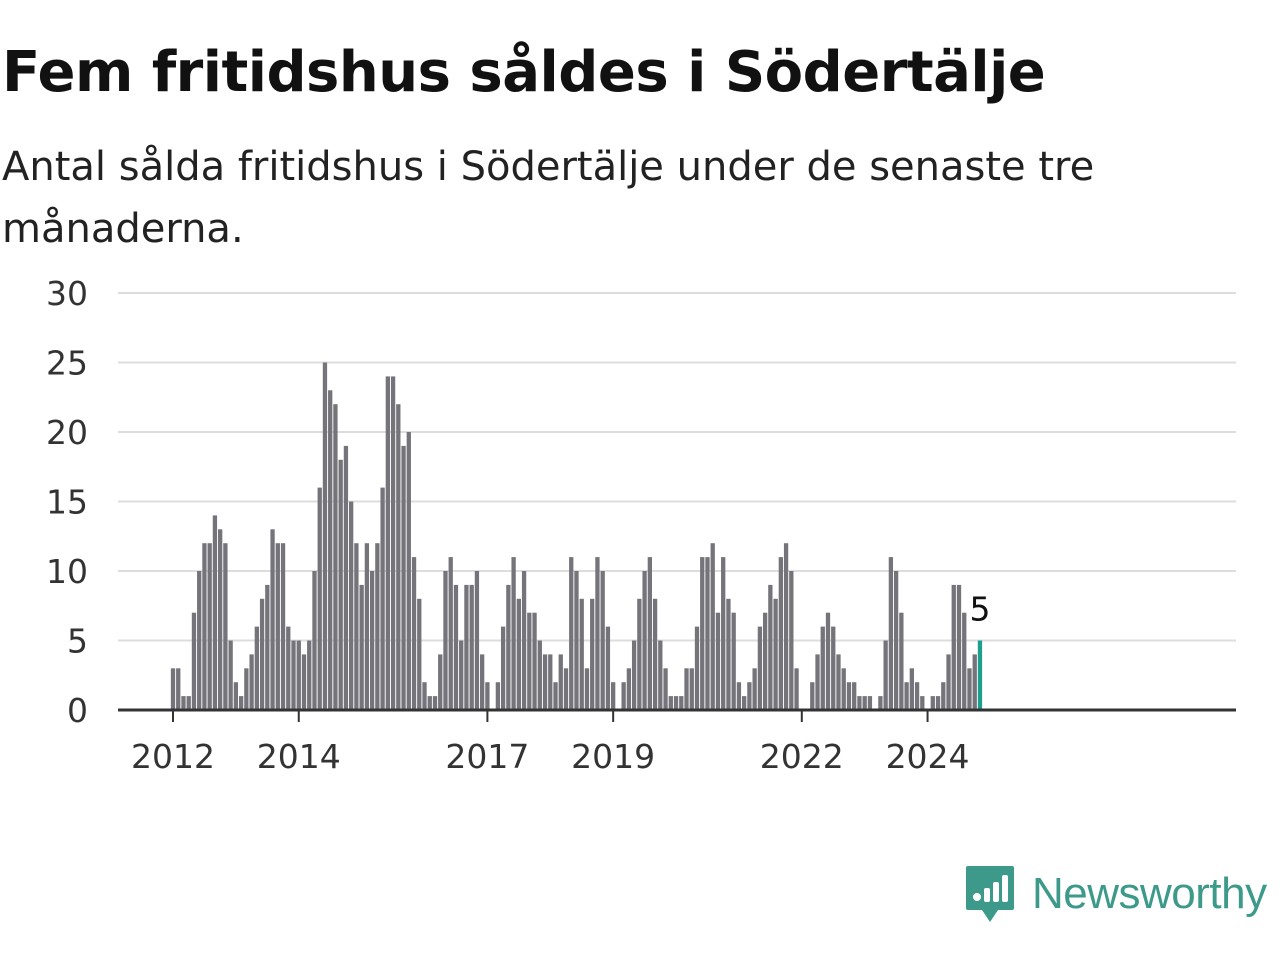 The width and height of the screenshot is (1280, 960). What do you see at coordinates (77, 710) in the screenshot?
I see `y-tick-label: 0` at bounding box center [77, 710].